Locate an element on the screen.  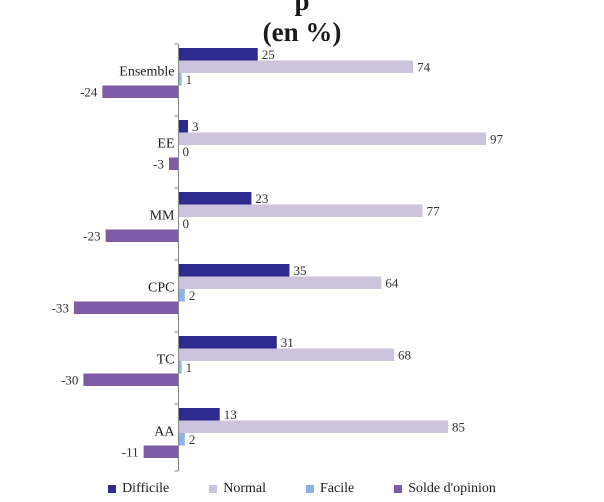
data-label-difficile-tc: 31 is located at coordinates (287, 342).